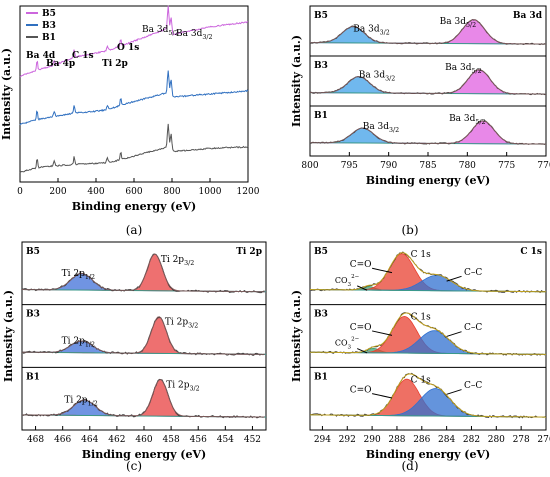  What do you see at coordinates (309, 166) in the screenshot?
I see `panel-b-x-tick-label: 800` at bounding box center [309, 166].